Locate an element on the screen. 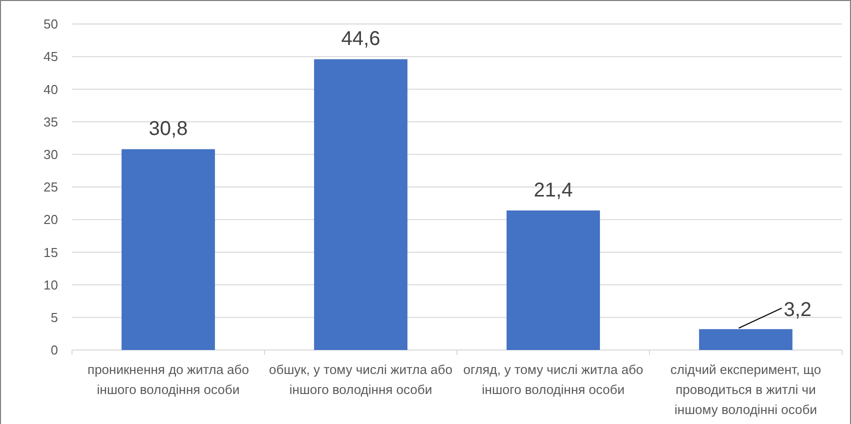 This screenshot has height=424, width=851. y-tick-label: 25 is located at coordinates (51, 187).